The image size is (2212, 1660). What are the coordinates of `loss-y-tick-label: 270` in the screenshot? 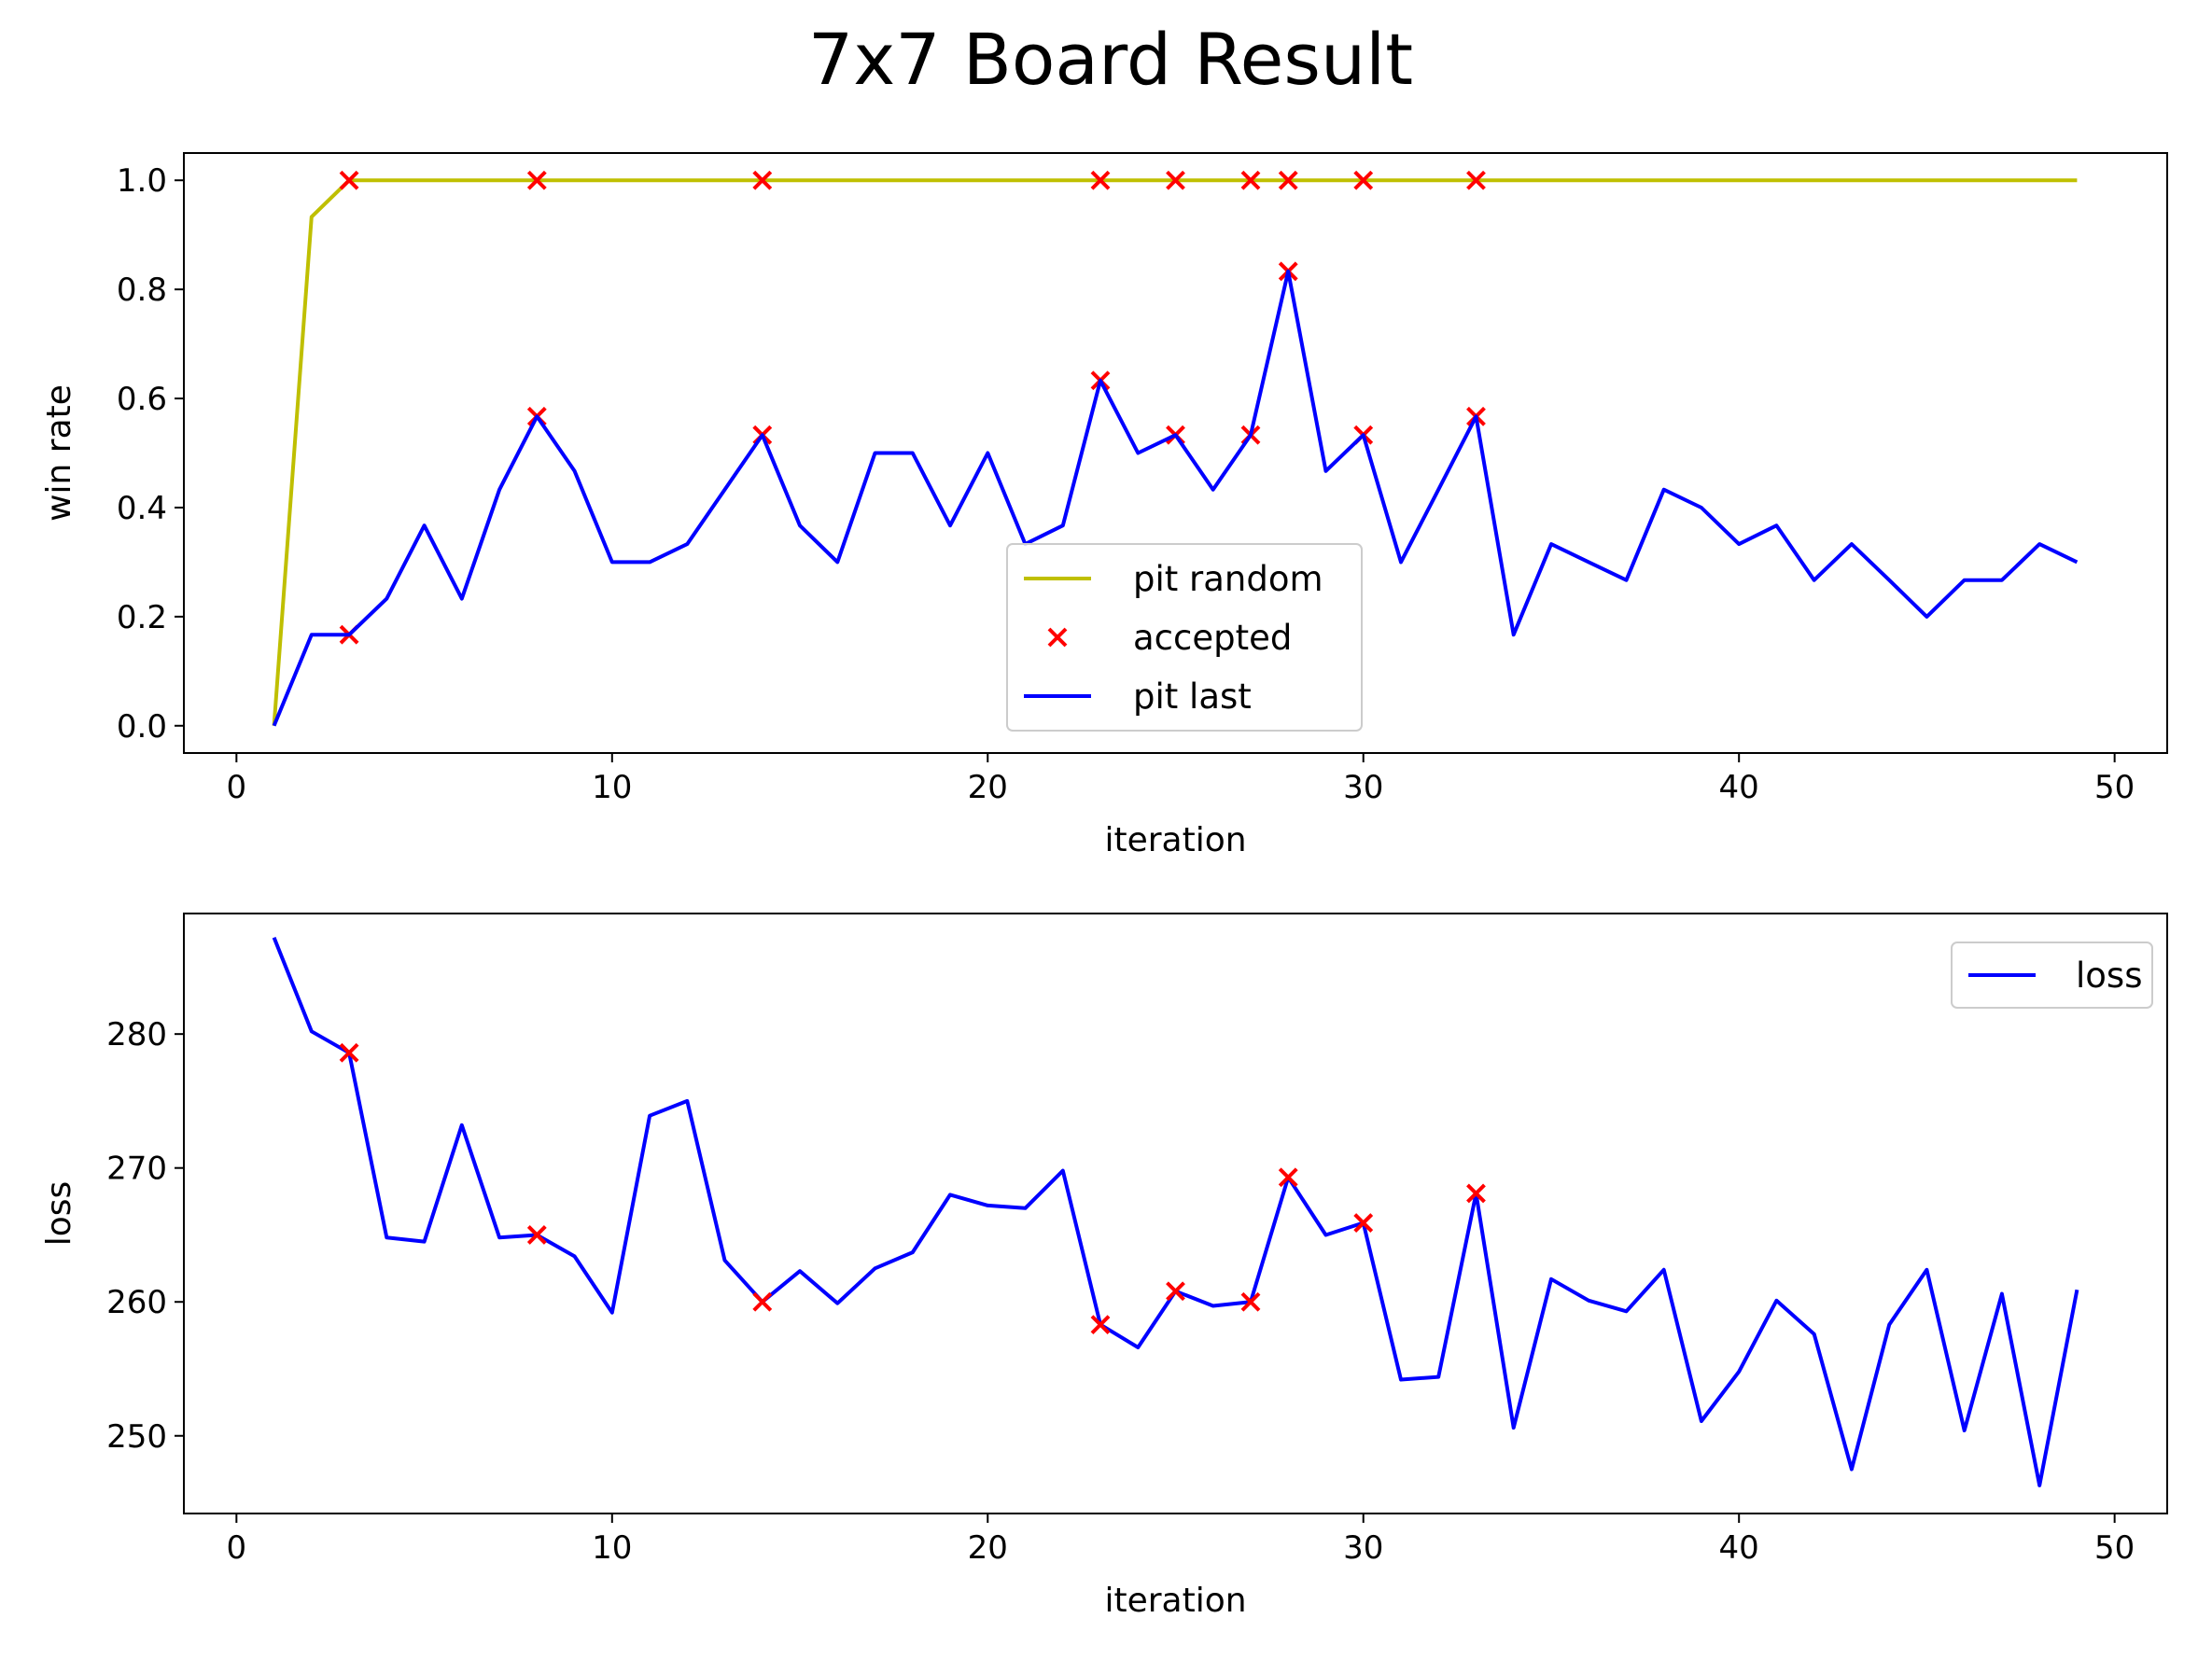 It's located at (136, 1169).